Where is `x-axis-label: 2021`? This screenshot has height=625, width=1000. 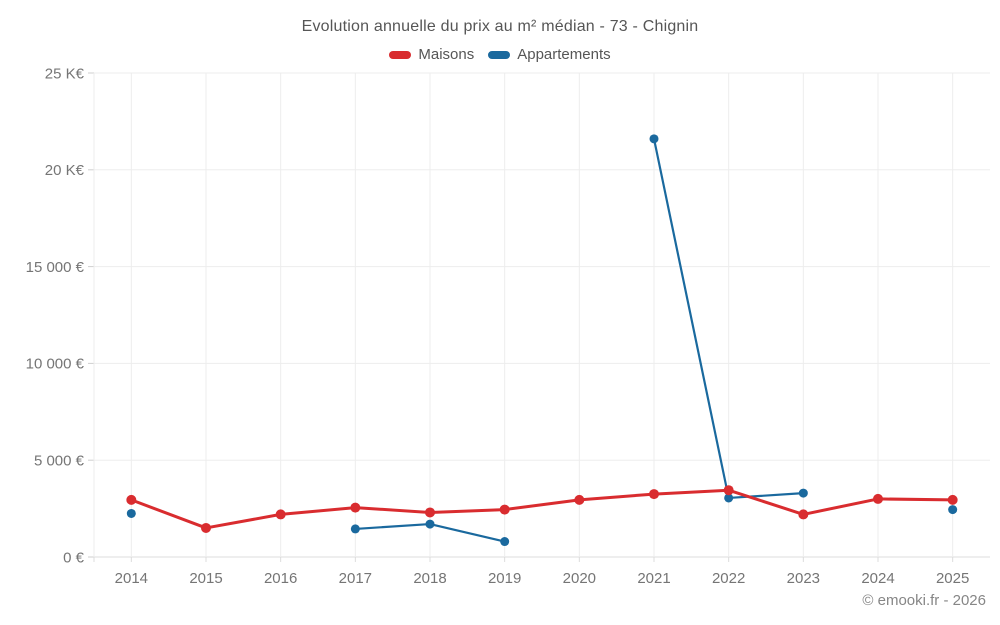 x-axis-label: 2021 is located at coordinates (653, 578).